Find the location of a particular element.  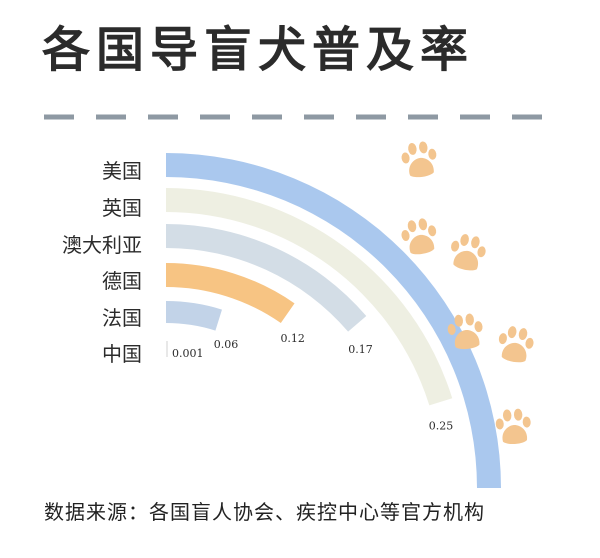

page-title: 各国导盲犬普及率 is located at coordinates (258, 50).